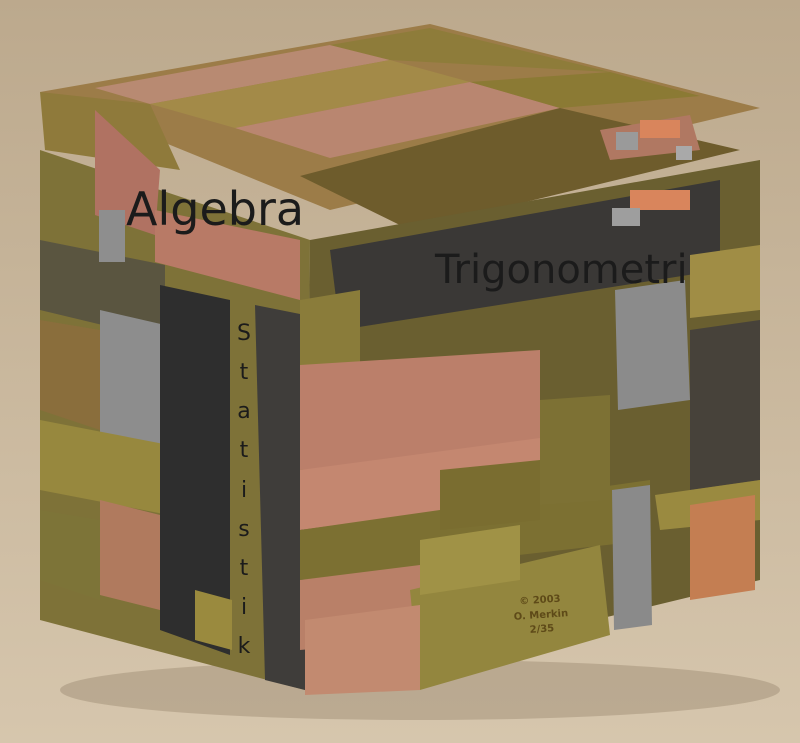  Describe the element at coordinates (244, 412) in the screenshot. I see `statistik-letter: a` at that location.